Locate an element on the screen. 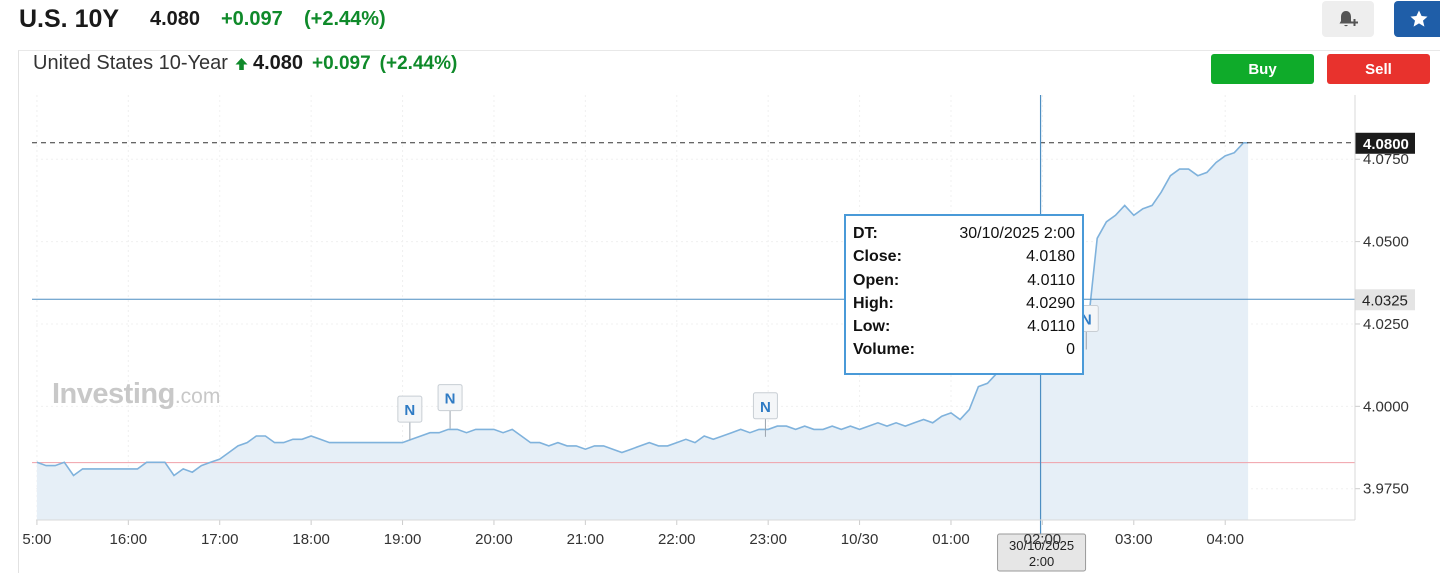 The width and height of the screenshot is (1440, 573). last-price-label: 4.0800 is located at coordinates (1386, 144).